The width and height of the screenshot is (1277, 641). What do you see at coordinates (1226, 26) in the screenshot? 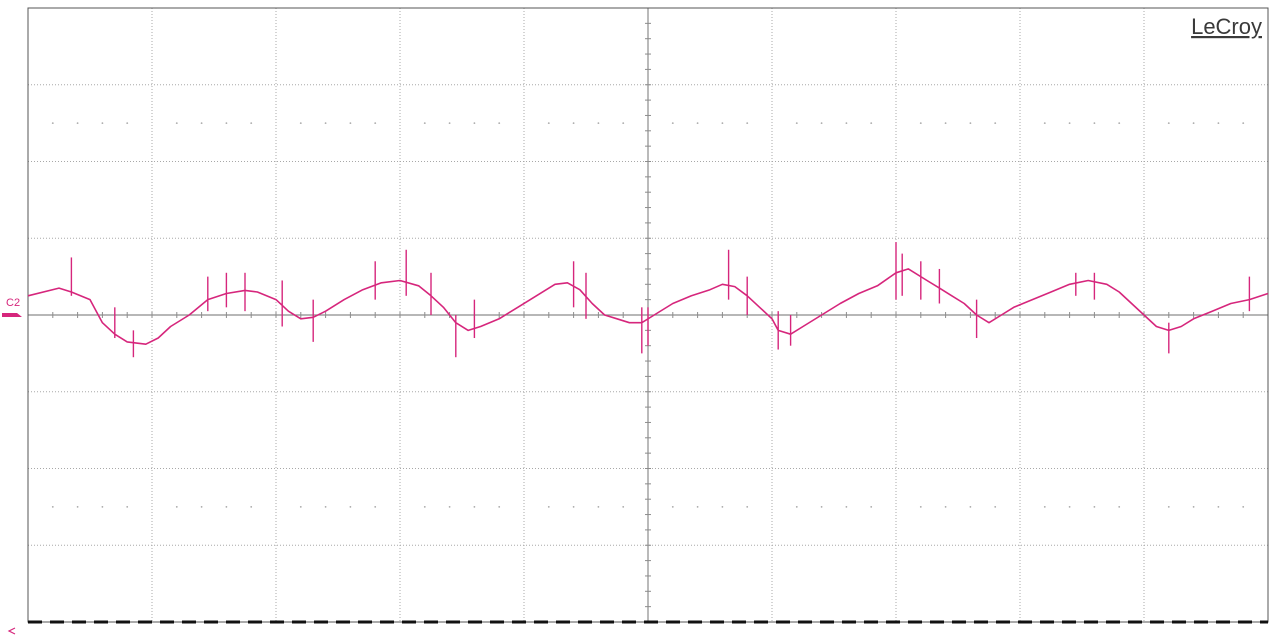
I see `brand-logo: LeCroy` at bounding box center [1226, 26].